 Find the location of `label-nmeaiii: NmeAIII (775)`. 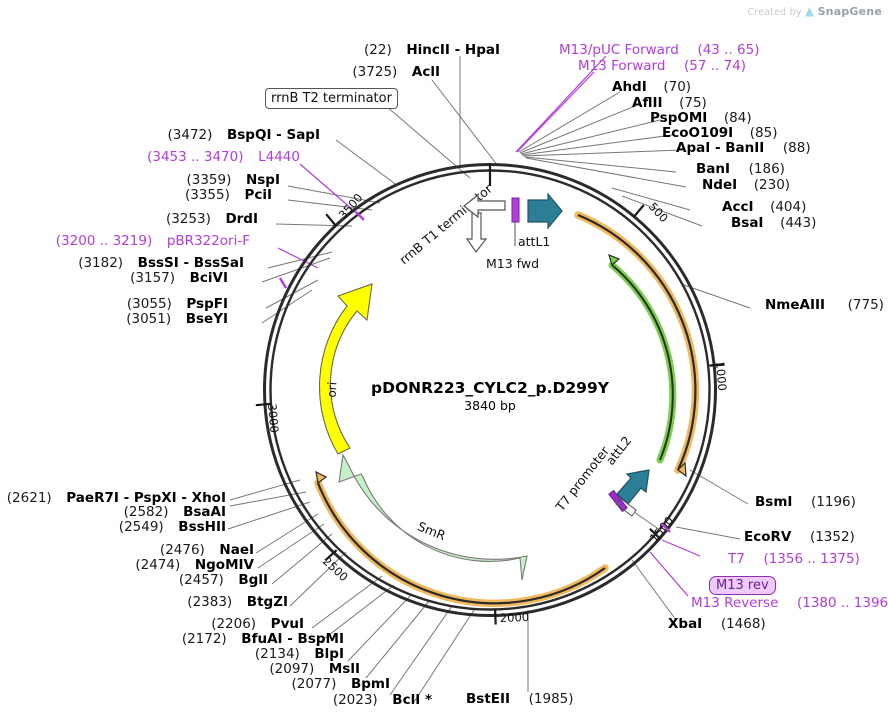

label-nmeaiii: NmeAIII (775) is located at coordinates (824, 305).